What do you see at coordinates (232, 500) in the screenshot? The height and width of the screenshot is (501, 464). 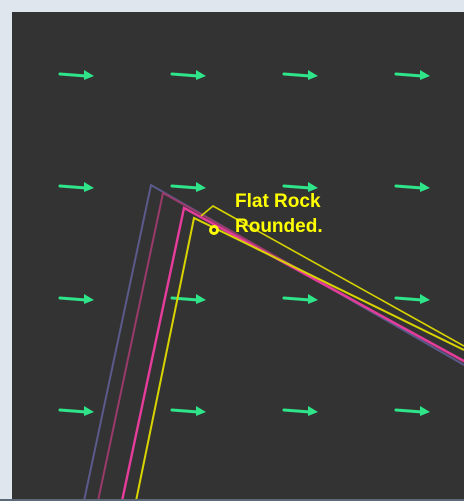 I see `frame-bottom-edge` at bounding box center [232, 500].